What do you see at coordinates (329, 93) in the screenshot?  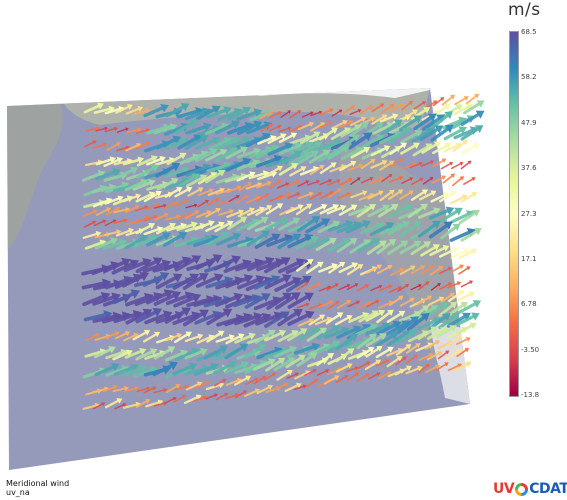 I see `ice-cap` at bounding box center [329, 93].